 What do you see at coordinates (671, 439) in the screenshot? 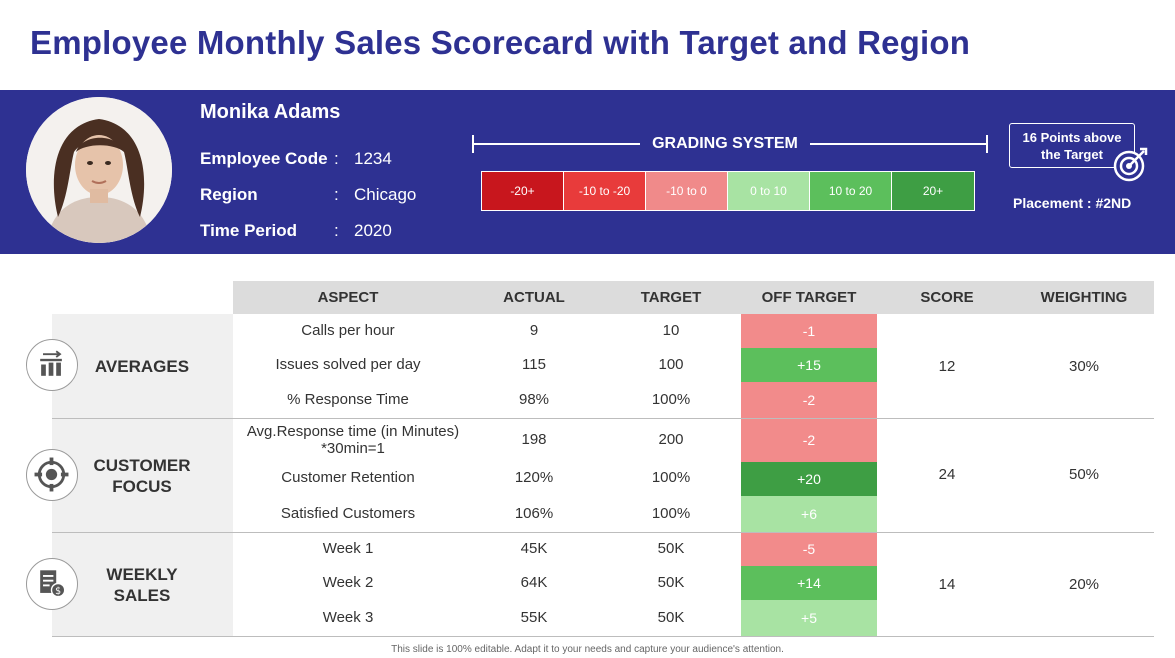
I see `target-cell: 200` at bounding box center [671, 439].